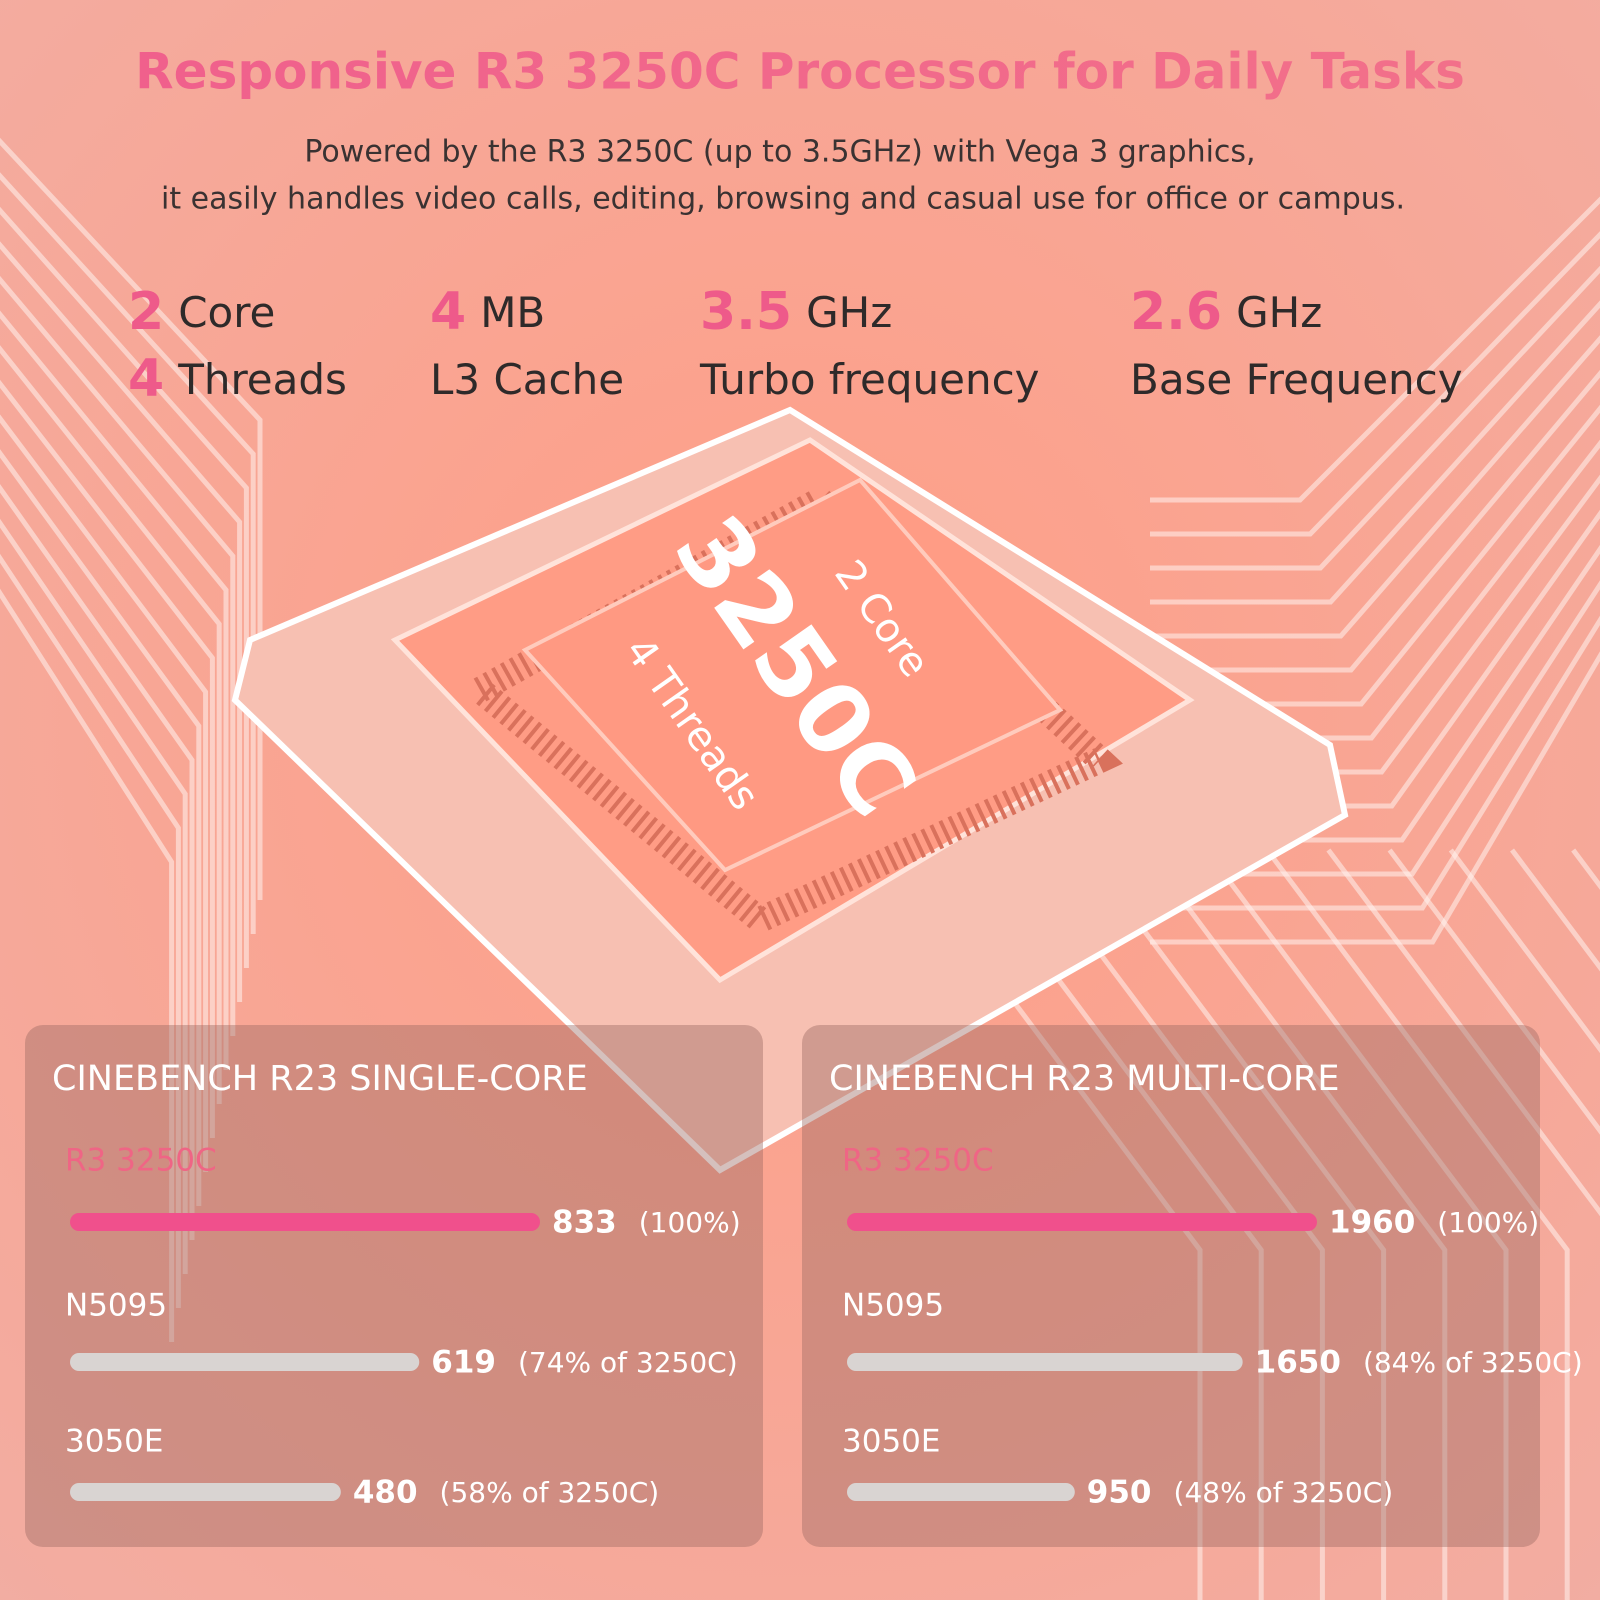 The image size is (1600, 1600). I want to click on spec-top: 3.5 GHz, so click(796, 312).